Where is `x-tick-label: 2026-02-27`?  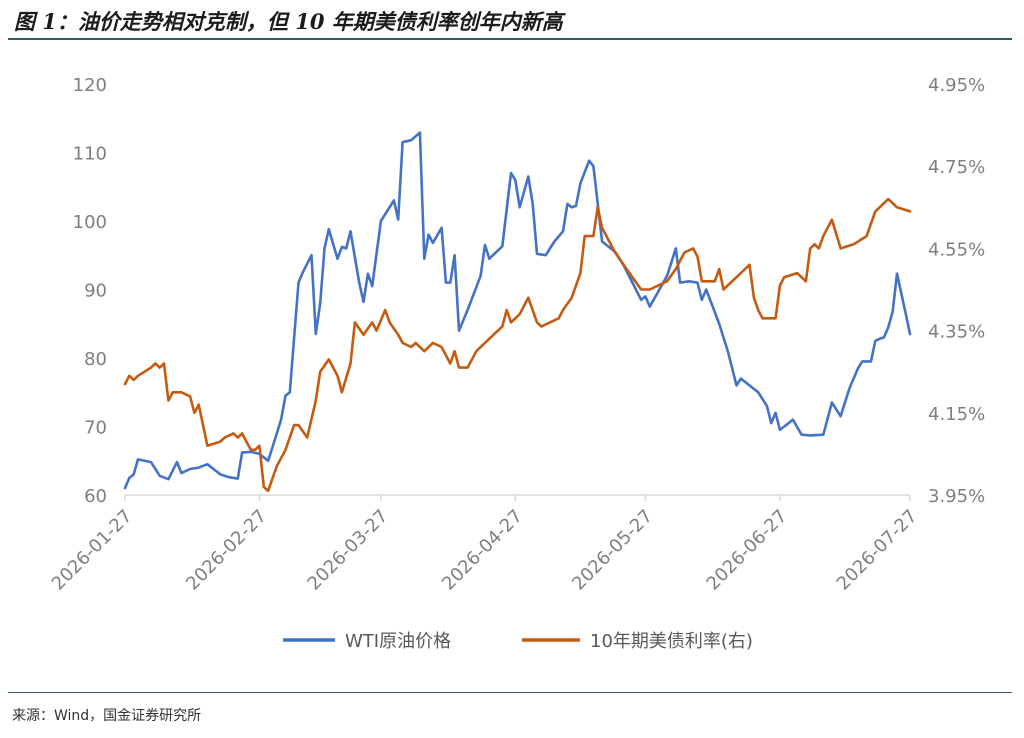 x-tick-label: 2026-02-27 is located at coordinates (226, 550).